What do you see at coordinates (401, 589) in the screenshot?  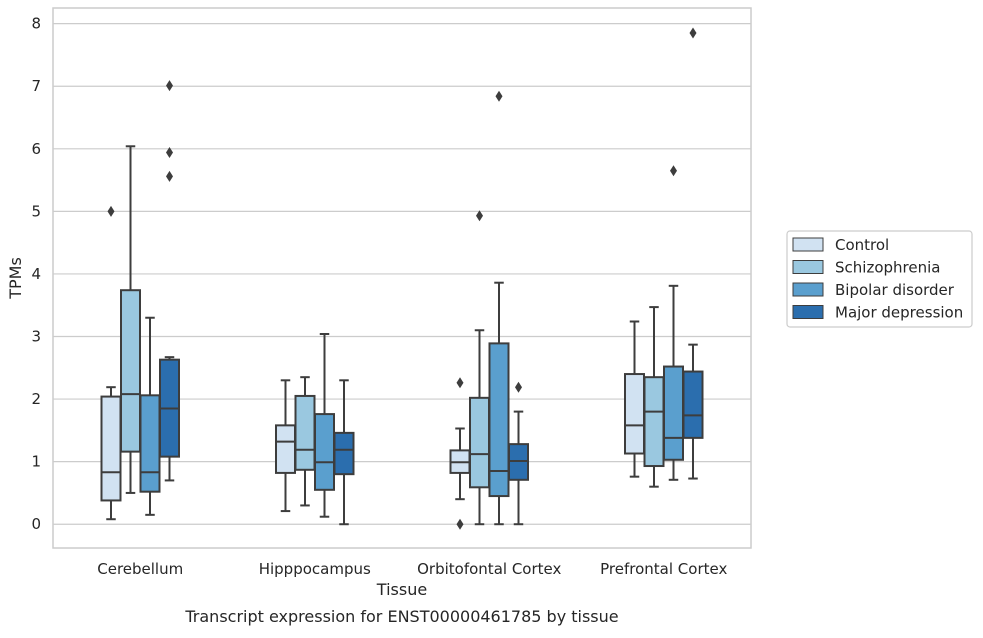 I see `x-axis-label: Tissue` at bounding box center [401, 589].